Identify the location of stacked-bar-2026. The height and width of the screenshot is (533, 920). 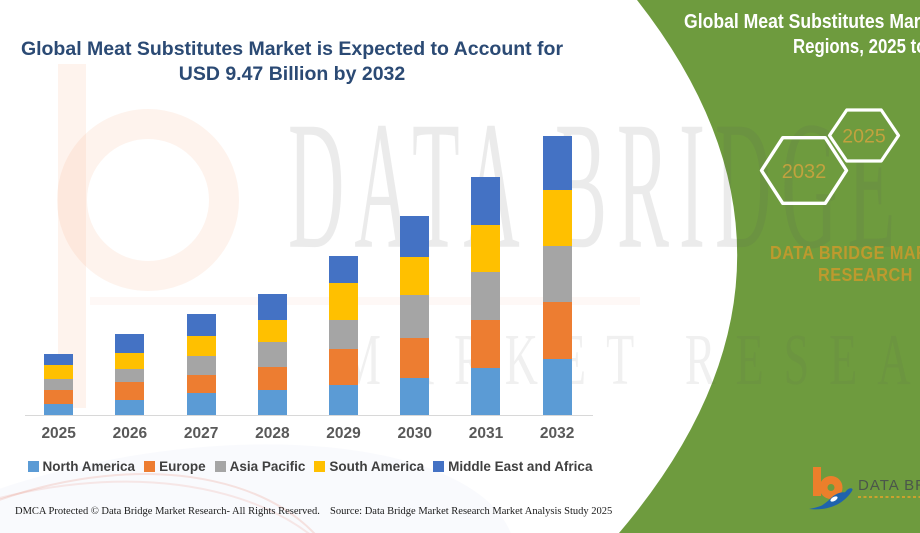
(130, 374).